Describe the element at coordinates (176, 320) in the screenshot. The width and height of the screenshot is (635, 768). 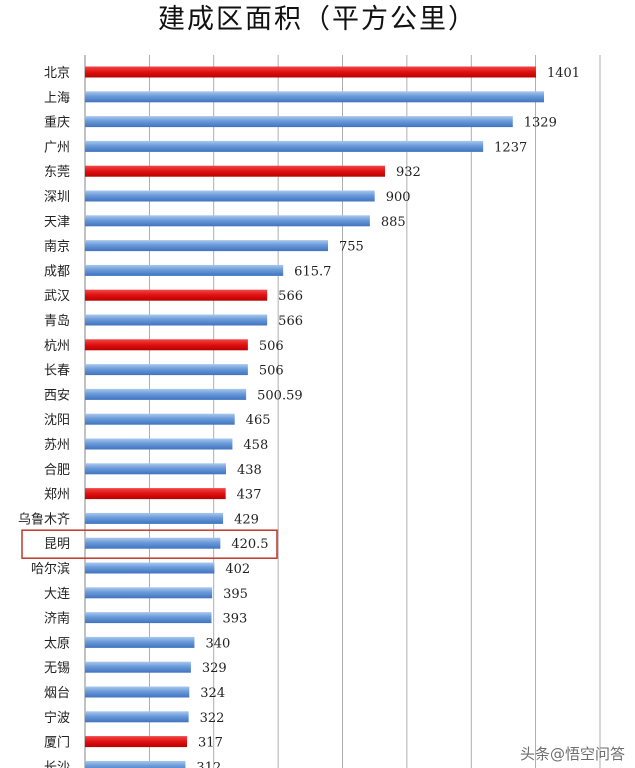
I see `bar-青岛` at that location.